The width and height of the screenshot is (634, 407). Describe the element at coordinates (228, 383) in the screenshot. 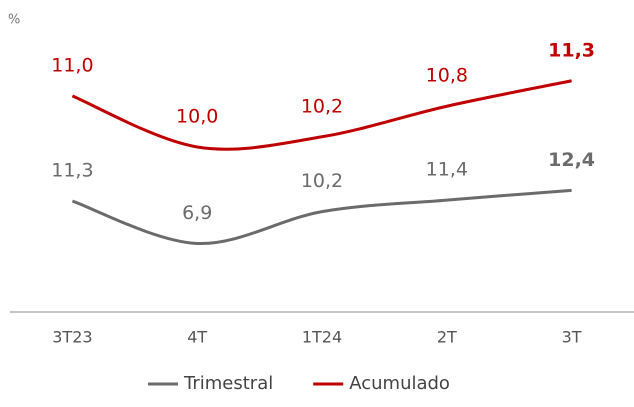

I see `legend-label: Trimestral` at that location.